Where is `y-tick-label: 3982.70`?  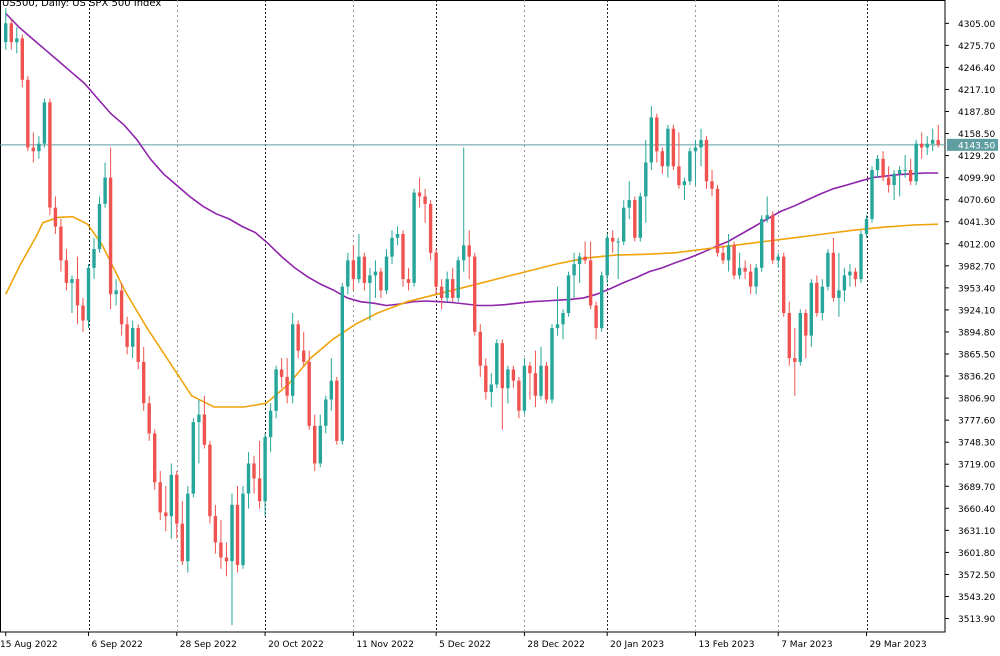 y-tick-label: 3982.70 is located at coordinates (976, 267).